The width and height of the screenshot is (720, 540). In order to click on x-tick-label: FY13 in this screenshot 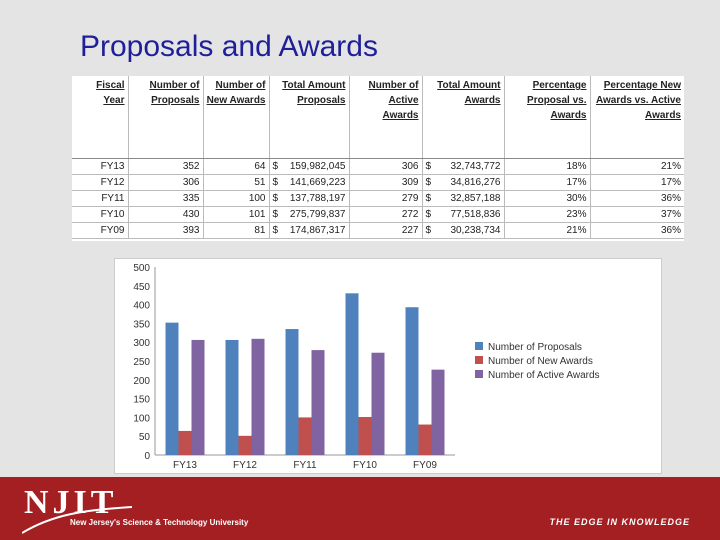, I will do `click(185, 465)`.